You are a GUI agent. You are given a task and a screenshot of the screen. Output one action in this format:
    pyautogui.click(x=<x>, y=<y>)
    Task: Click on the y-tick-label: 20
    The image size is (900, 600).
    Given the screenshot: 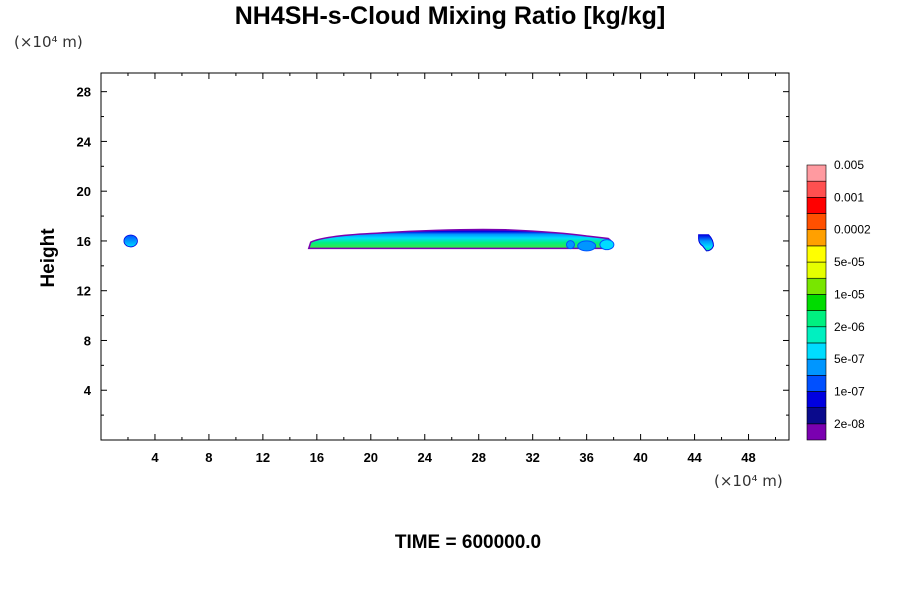 What is the action you would take?
    pyautogui.click(x=84, y=191)
    